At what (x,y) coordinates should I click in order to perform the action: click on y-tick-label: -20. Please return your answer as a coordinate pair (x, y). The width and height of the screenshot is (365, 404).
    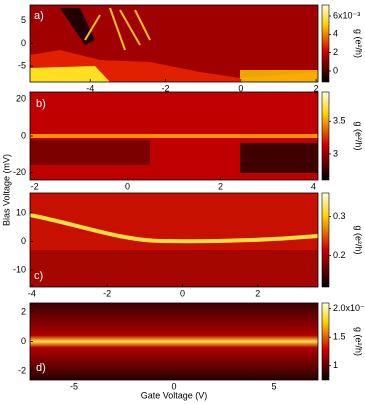
    Looking at the image, I should click on (19, 172).